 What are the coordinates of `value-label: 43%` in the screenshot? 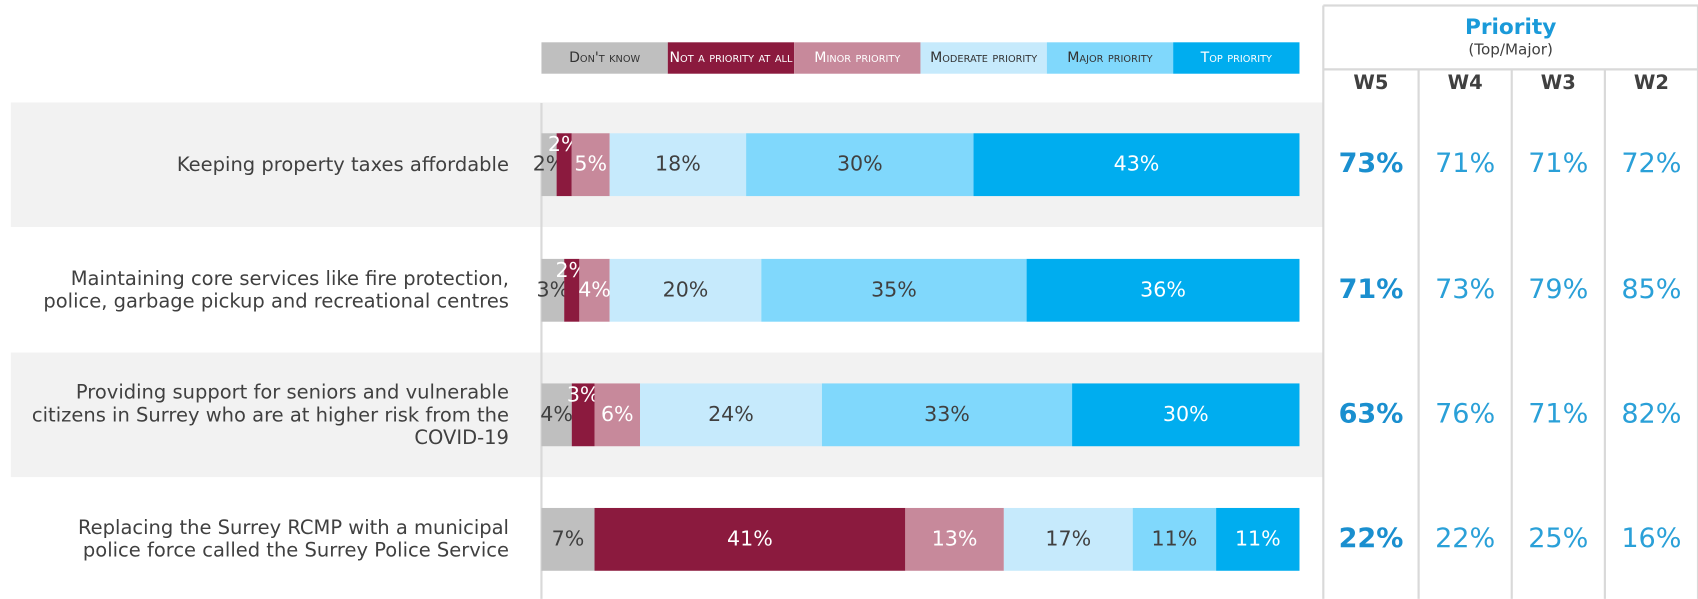 It's located at (1137, 164).